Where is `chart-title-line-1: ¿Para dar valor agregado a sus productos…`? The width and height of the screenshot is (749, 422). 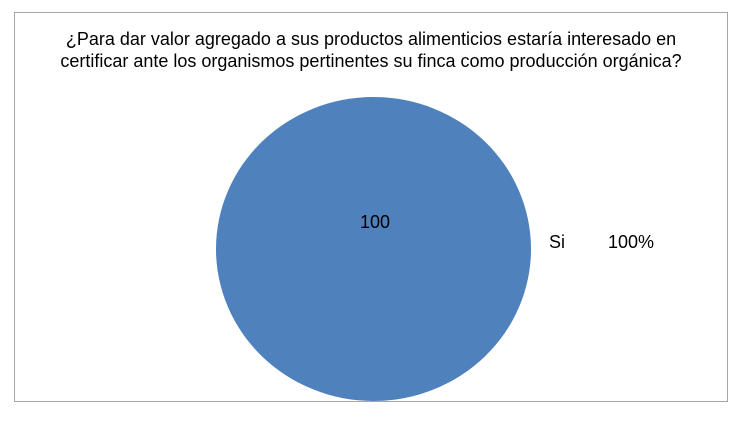 chart-title-line-1: ¿Para dar valor agregado a sus productos… is located at coordinates (371, 39).